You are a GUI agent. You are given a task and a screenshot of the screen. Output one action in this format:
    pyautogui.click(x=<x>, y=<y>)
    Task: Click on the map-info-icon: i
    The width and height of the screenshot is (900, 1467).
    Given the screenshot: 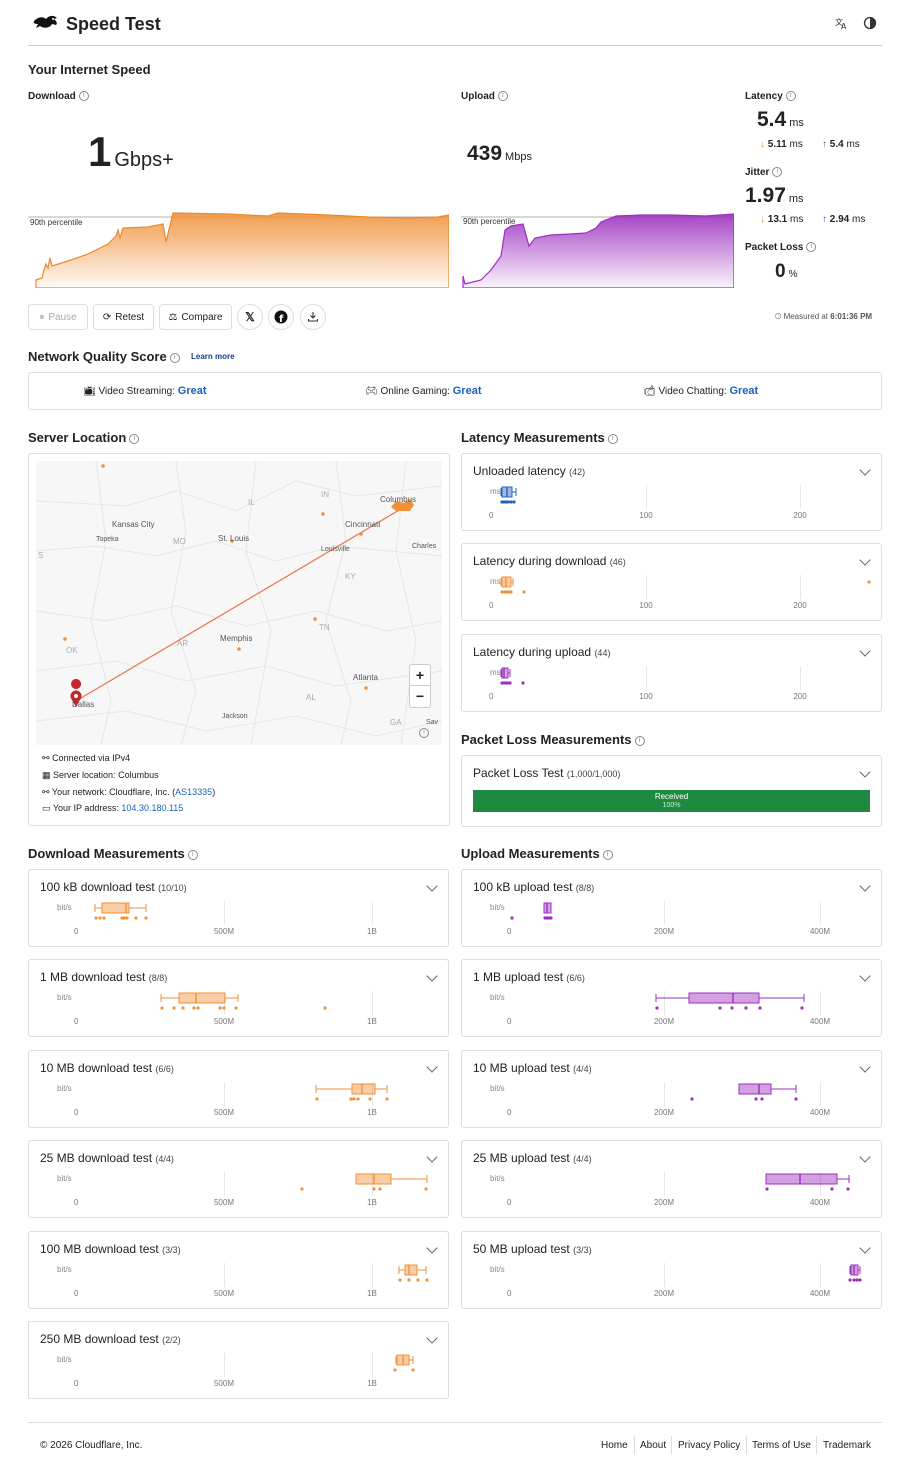 What is the action you would take?
    pyautogui.click(x=422, y=733)
    